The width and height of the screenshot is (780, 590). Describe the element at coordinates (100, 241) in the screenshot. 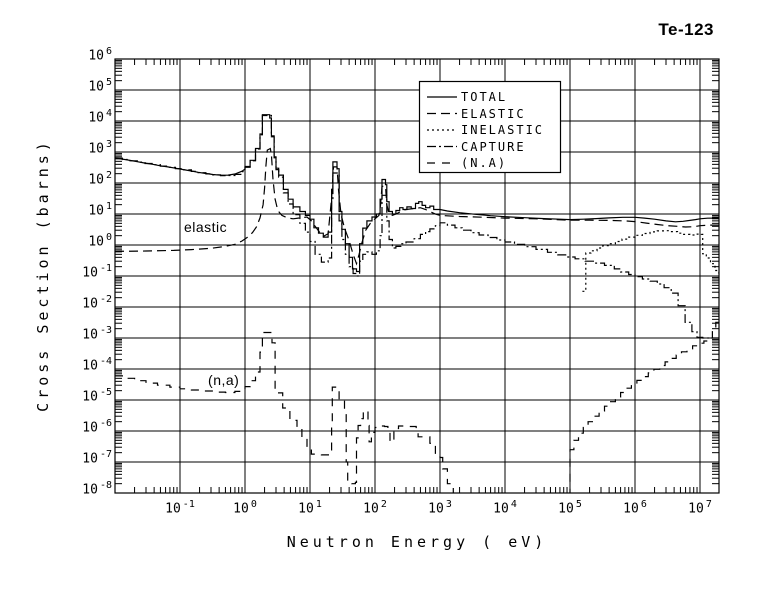

I see `y-tick-label: 10 0` at that location.